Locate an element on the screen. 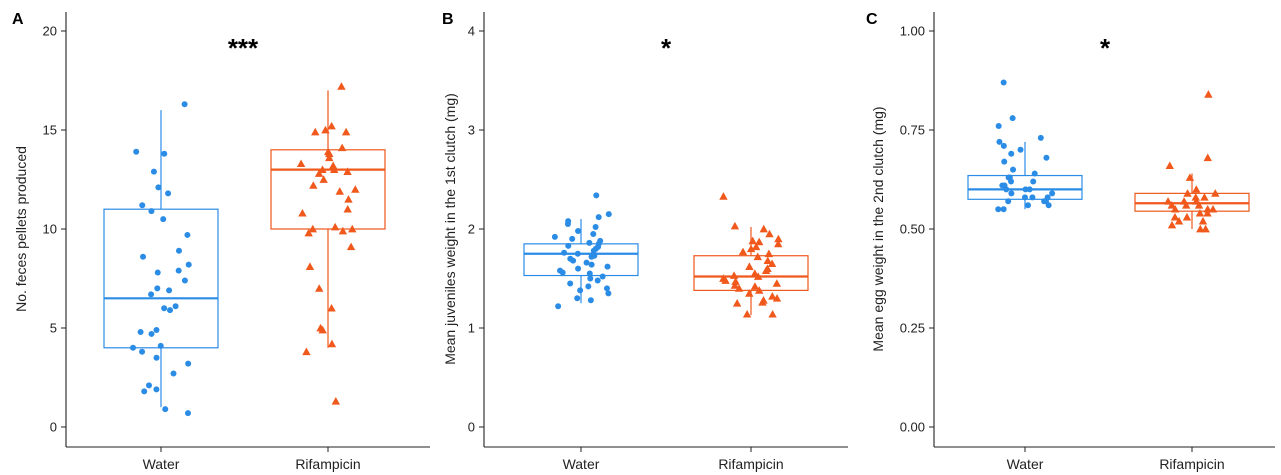 The image size is (1281, 475). y-tick-label: 0 is located at coordinates (53, 427).